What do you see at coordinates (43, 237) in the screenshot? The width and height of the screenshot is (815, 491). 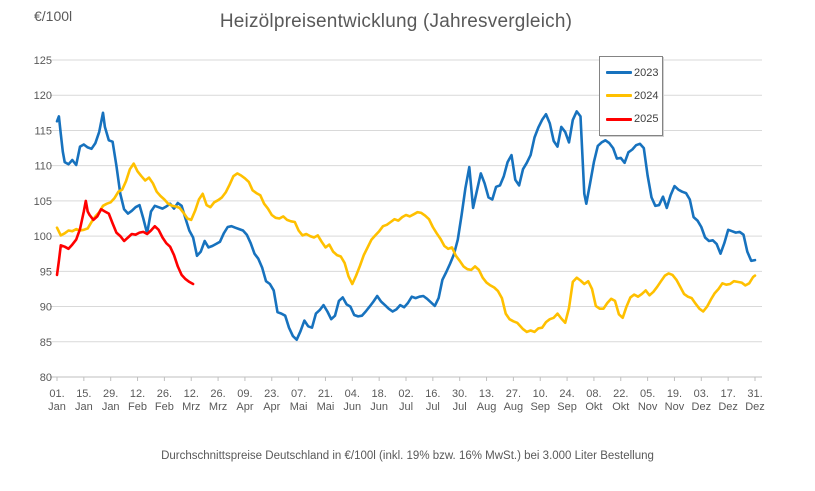 I see `y-tick-label-100: 100` at bounding box center [43, 237].